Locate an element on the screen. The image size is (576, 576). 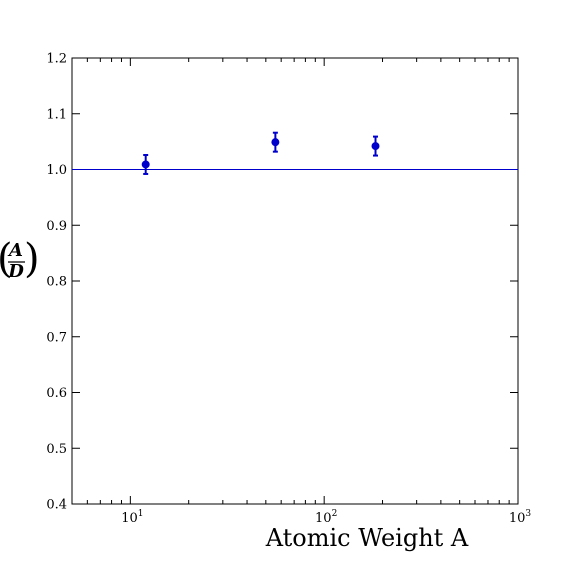
y-label-numerator: A is located at coordinates (15, 250).